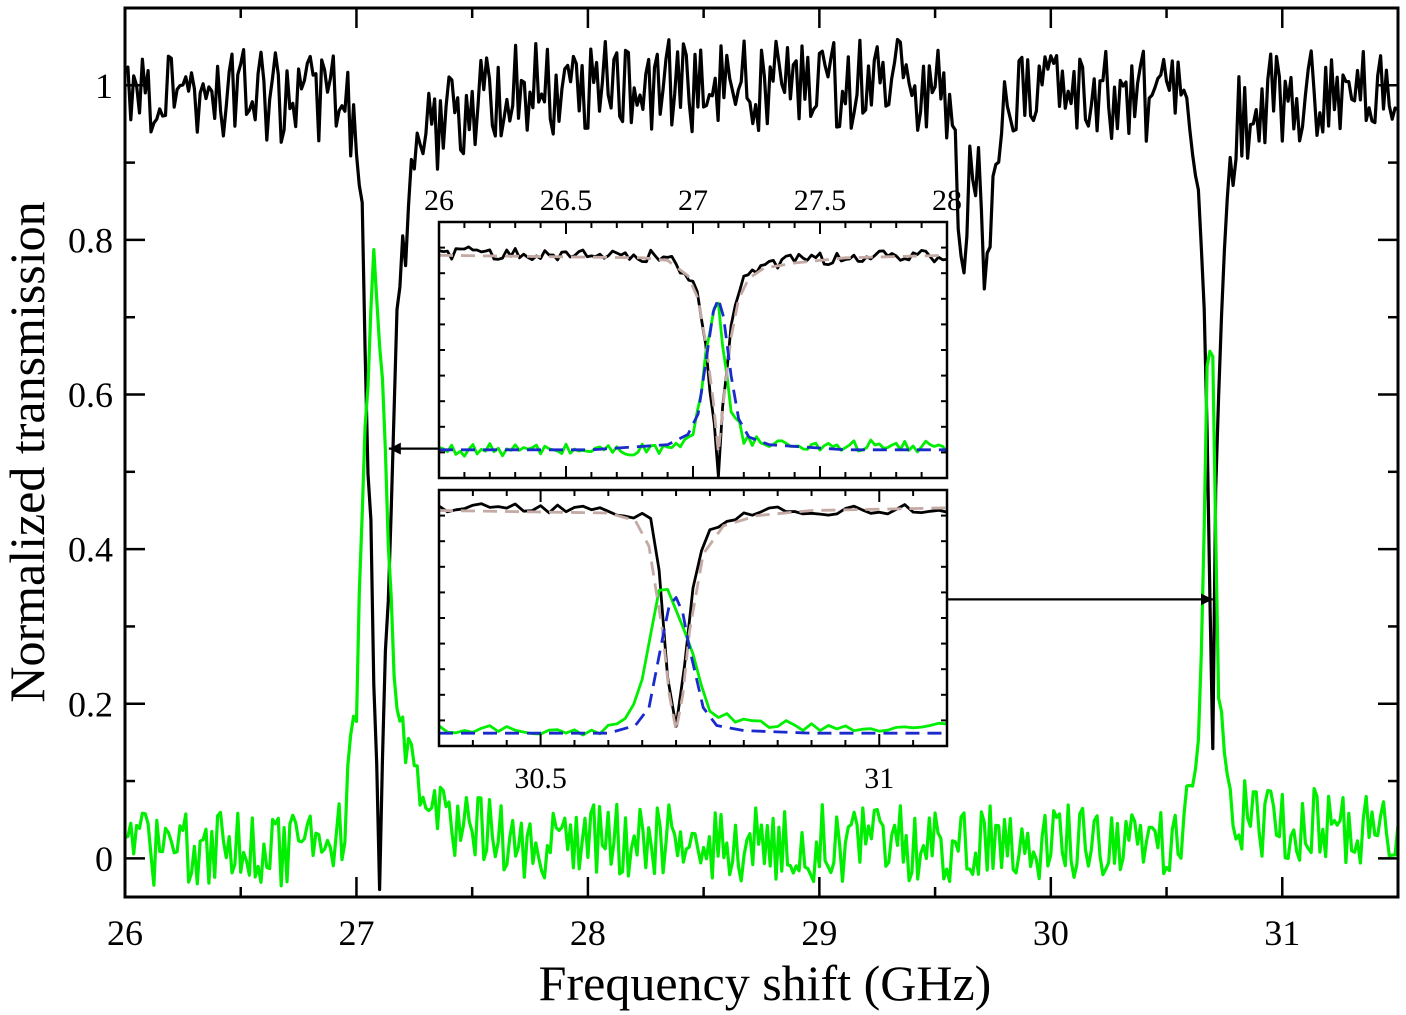  I want to click on main-x-tick-label: 29, so click(819, 933).